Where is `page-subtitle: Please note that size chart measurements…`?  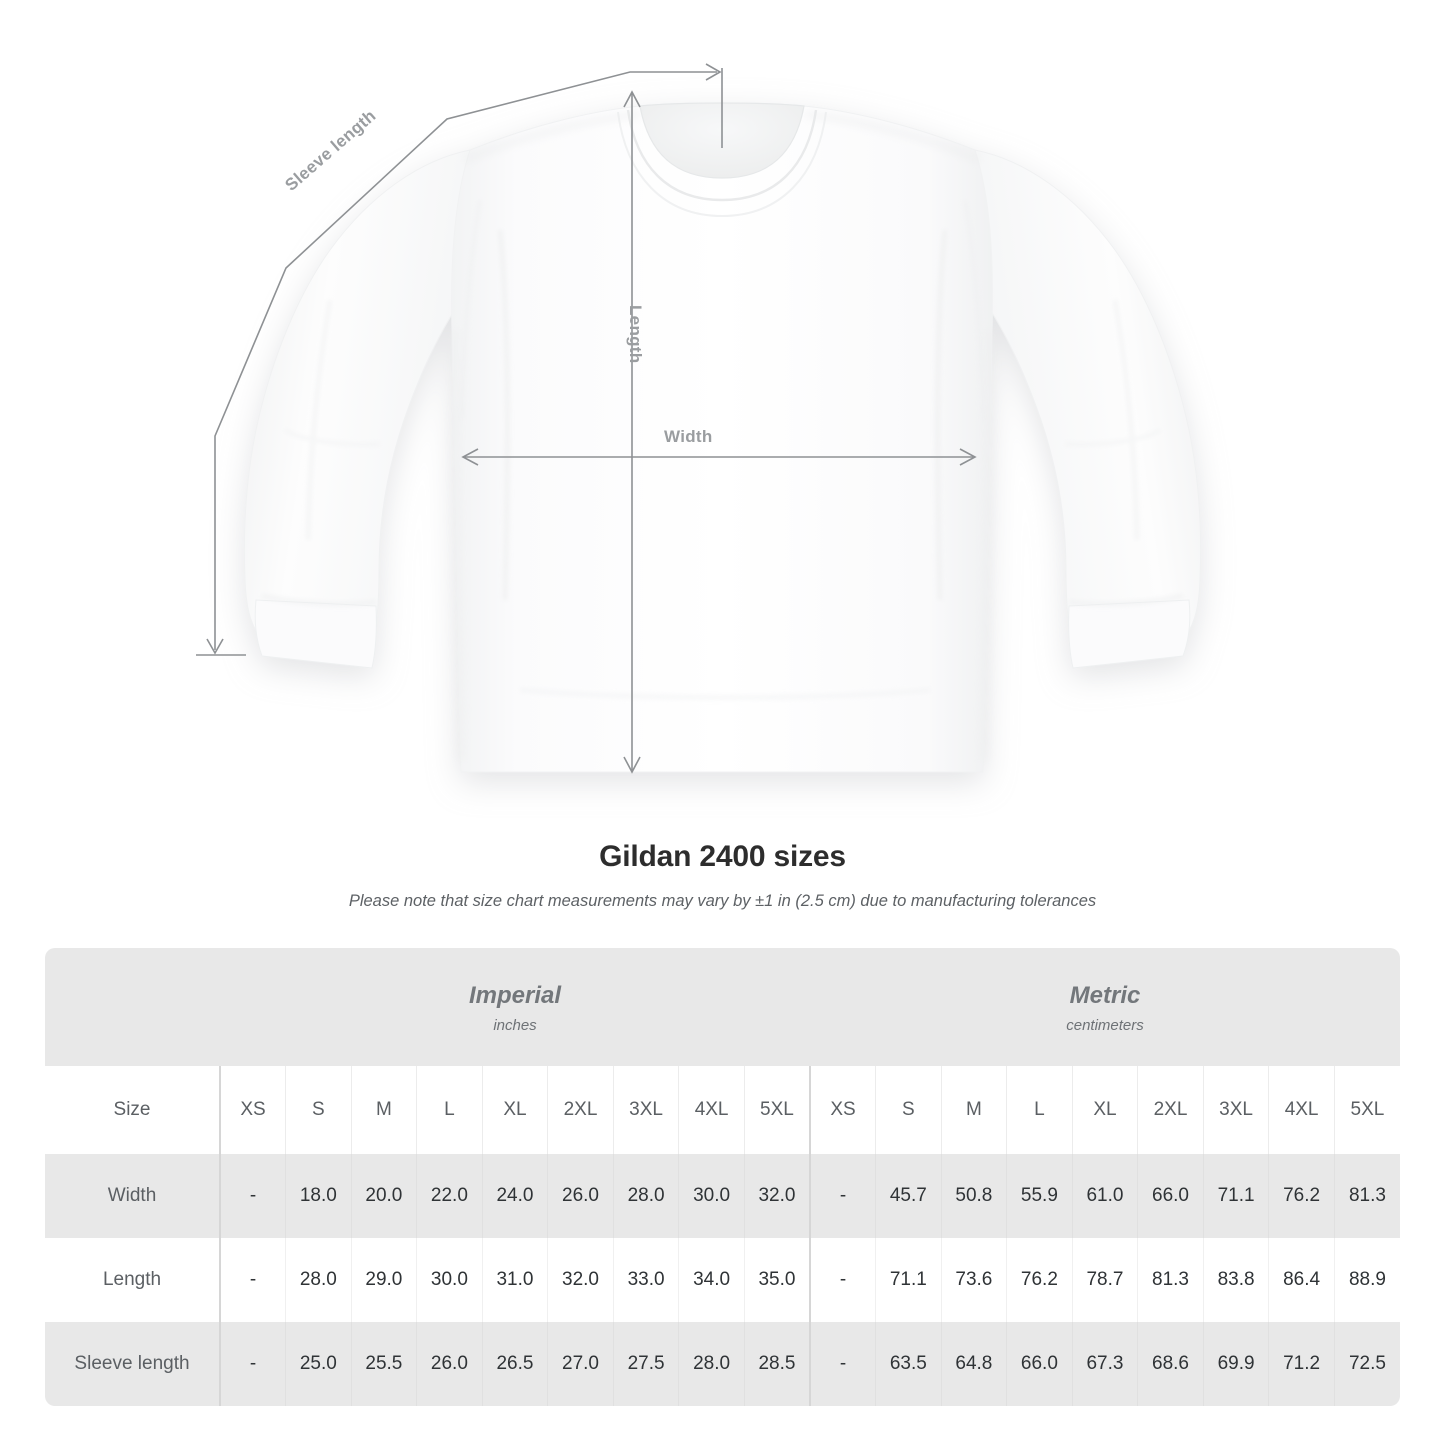 page-subtitle: Please note that size chart measurements… is located at coordinates (722, 901).